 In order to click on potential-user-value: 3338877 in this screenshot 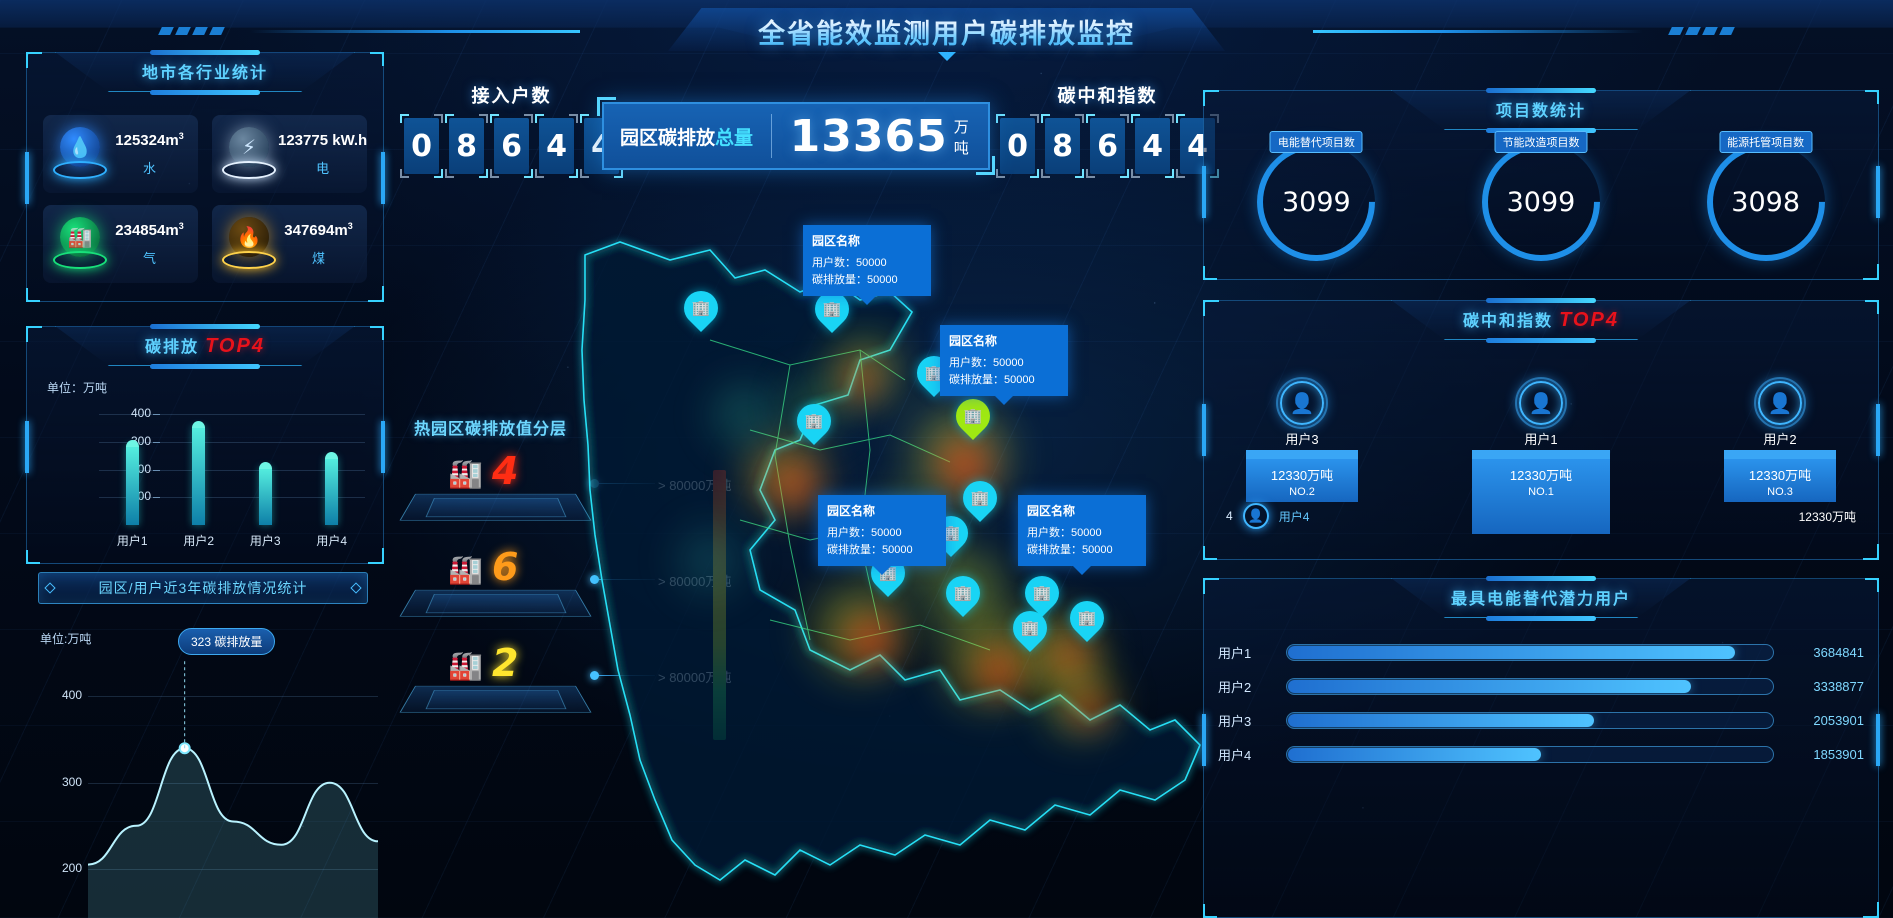, I will do `click(1838, 686)`.